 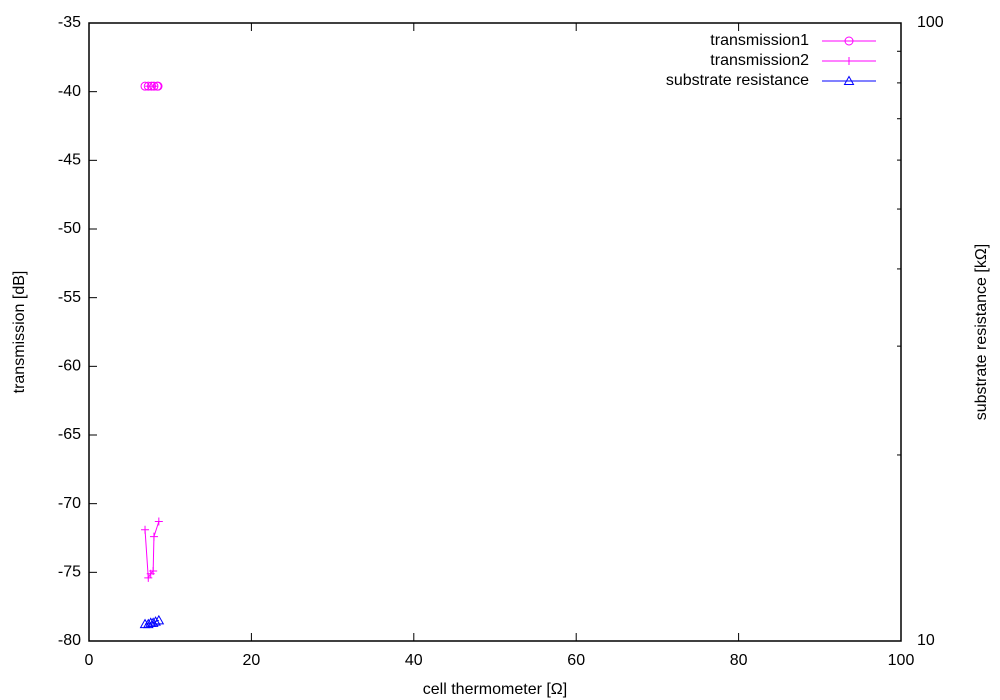 What do you see at coordinates (926, 640) in the screenshot?
I see `y2-tick-label: 10` at bounding box center [926, 640].